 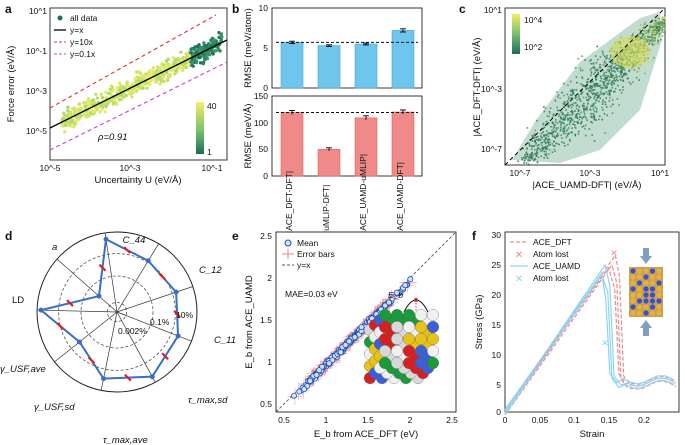 I want to click on radar-vertex, so click(x=106, y=239).